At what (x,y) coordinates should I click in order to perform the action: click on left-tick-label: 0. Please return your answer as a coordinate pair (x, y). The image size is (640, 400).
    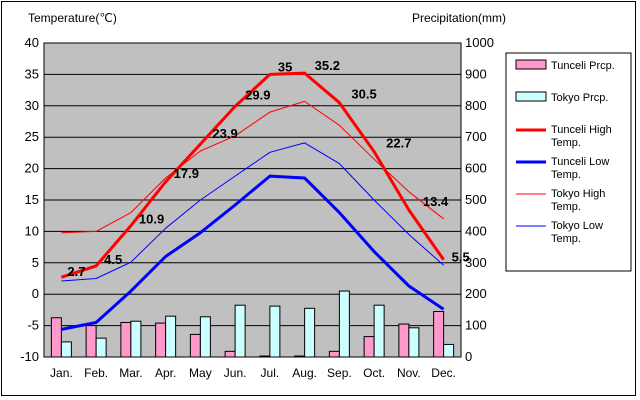
    Looking at the image, I should click on (35, 293).